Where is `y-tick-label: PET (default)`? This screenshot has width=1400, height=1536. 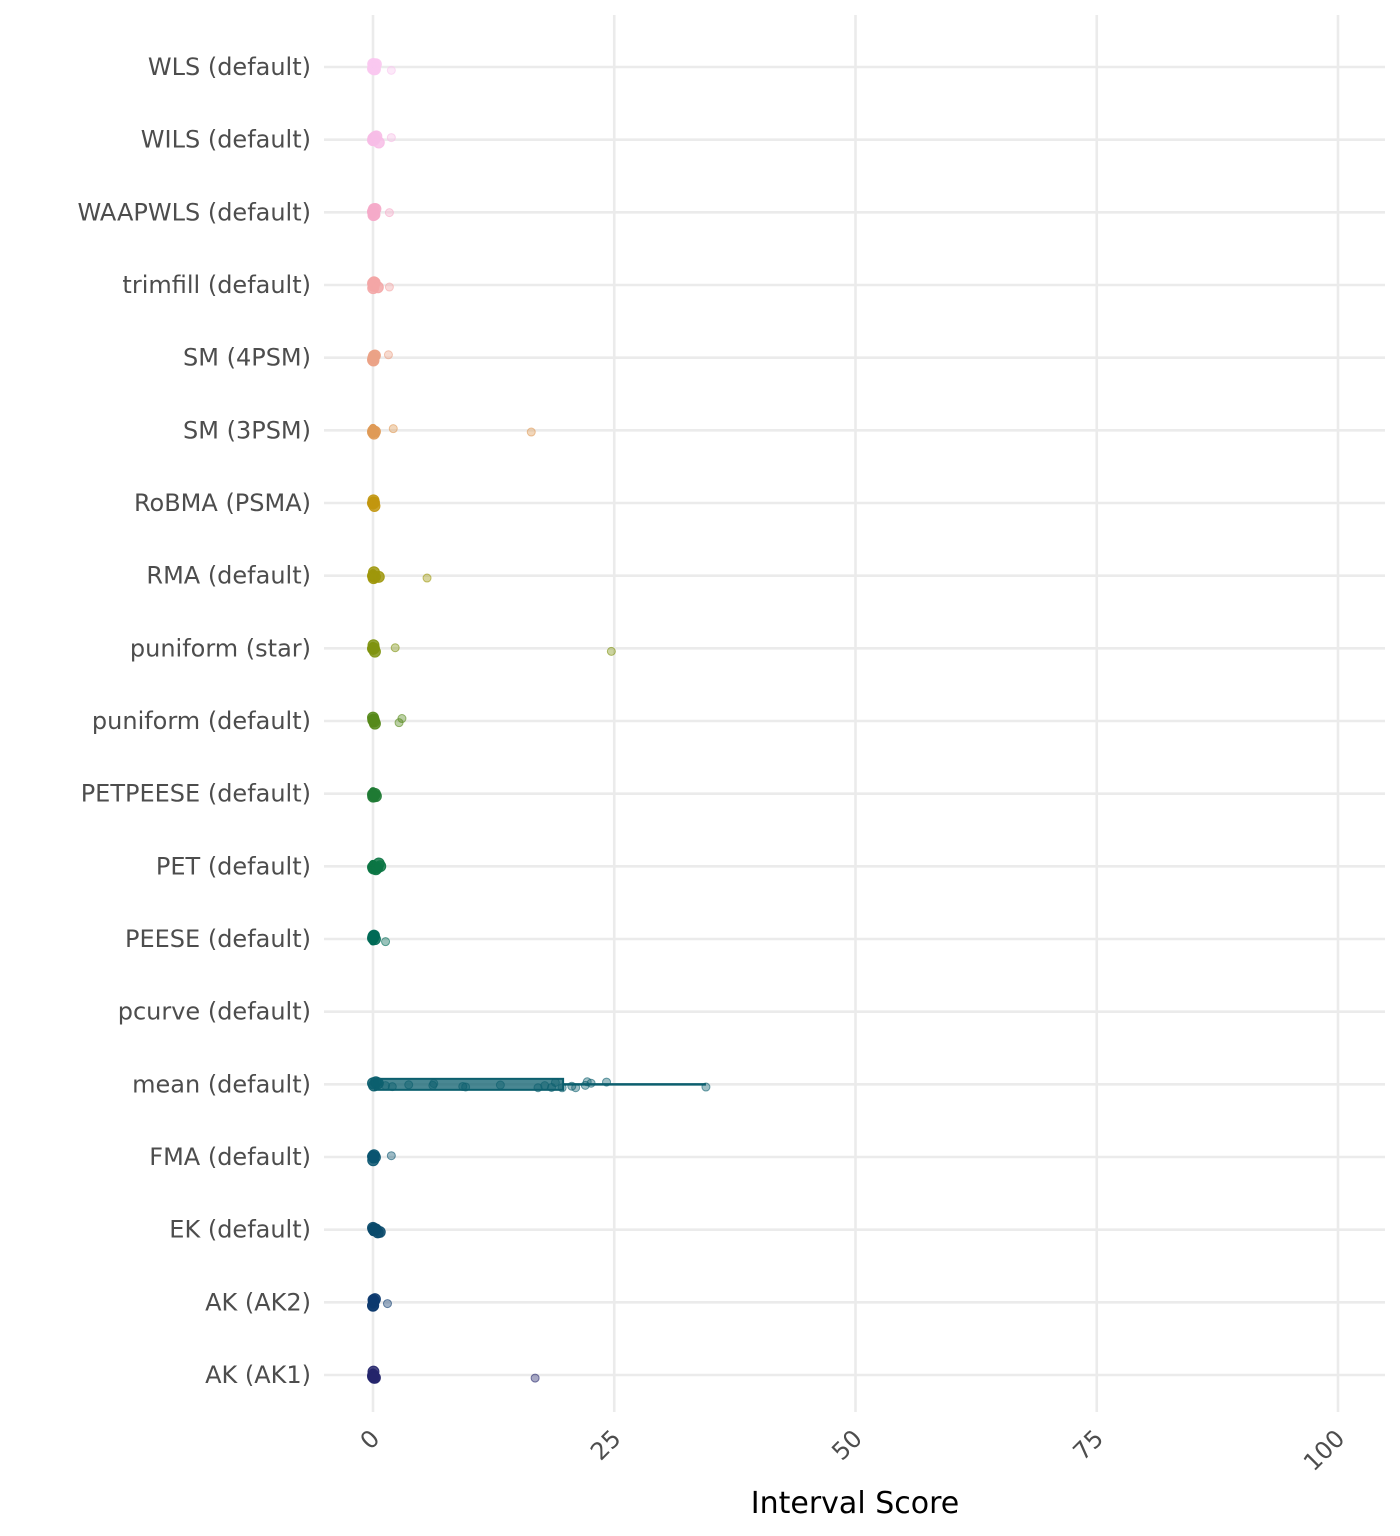
y-tick-label: PET (default) is located at coordinates (233, 866).